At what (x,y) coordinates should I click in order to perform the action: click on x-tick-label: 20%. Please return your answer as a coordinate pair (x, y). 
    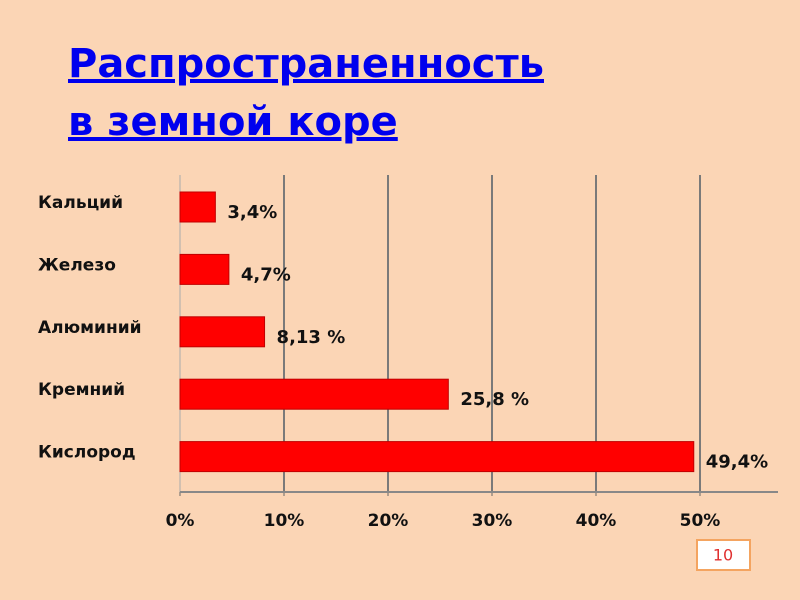
    Looking at the image, I should click on (388, 521).